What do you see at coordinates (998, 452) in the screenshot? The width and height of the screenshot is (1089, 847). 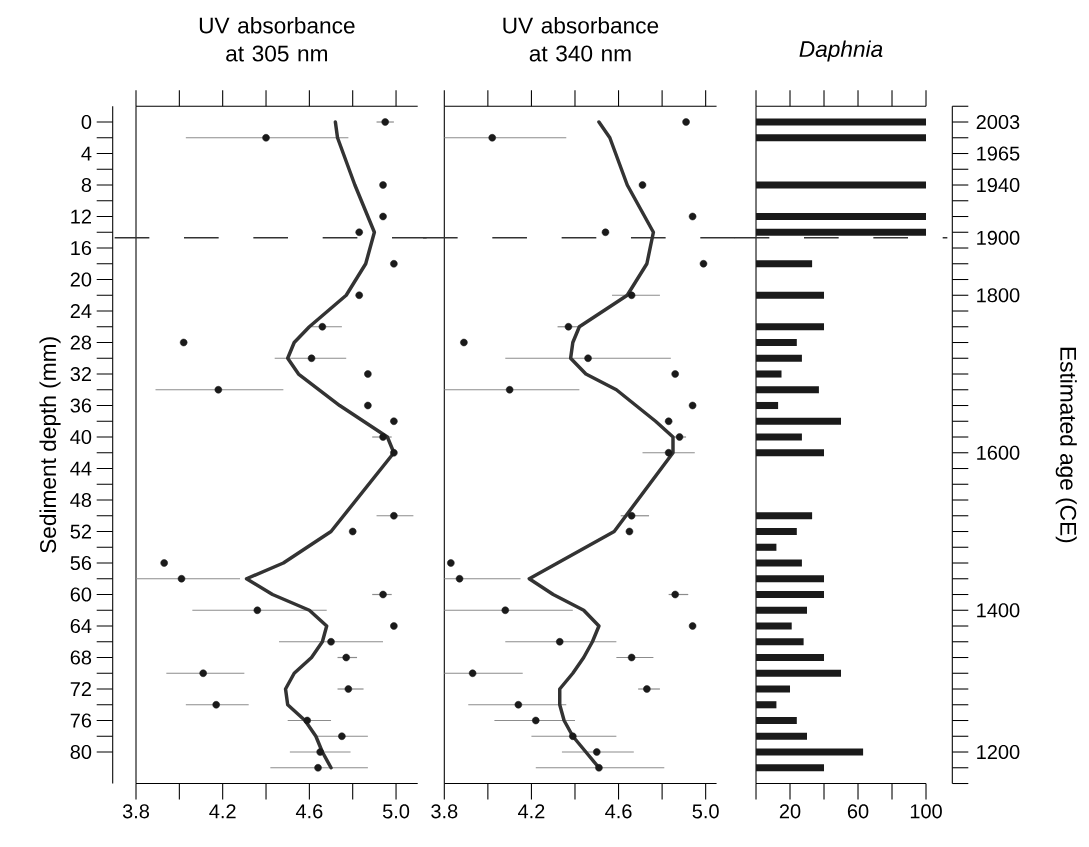 I see `text: 1600` at bounding box center [998, 452].